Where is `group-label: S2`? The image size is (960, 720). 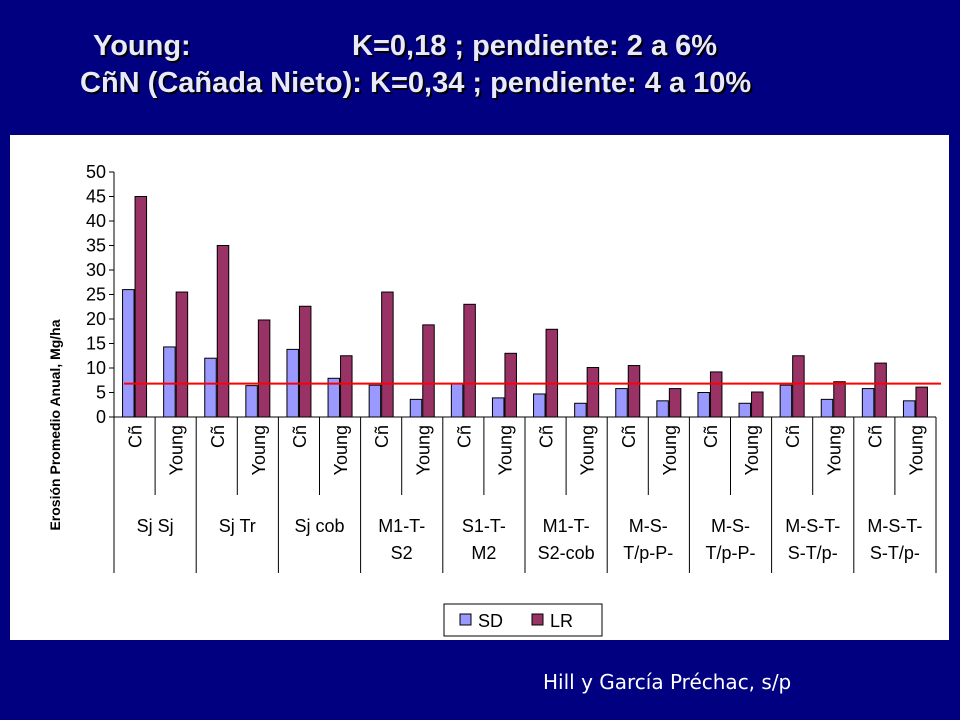 group-label: S2 is located at coordinates (402, 553).